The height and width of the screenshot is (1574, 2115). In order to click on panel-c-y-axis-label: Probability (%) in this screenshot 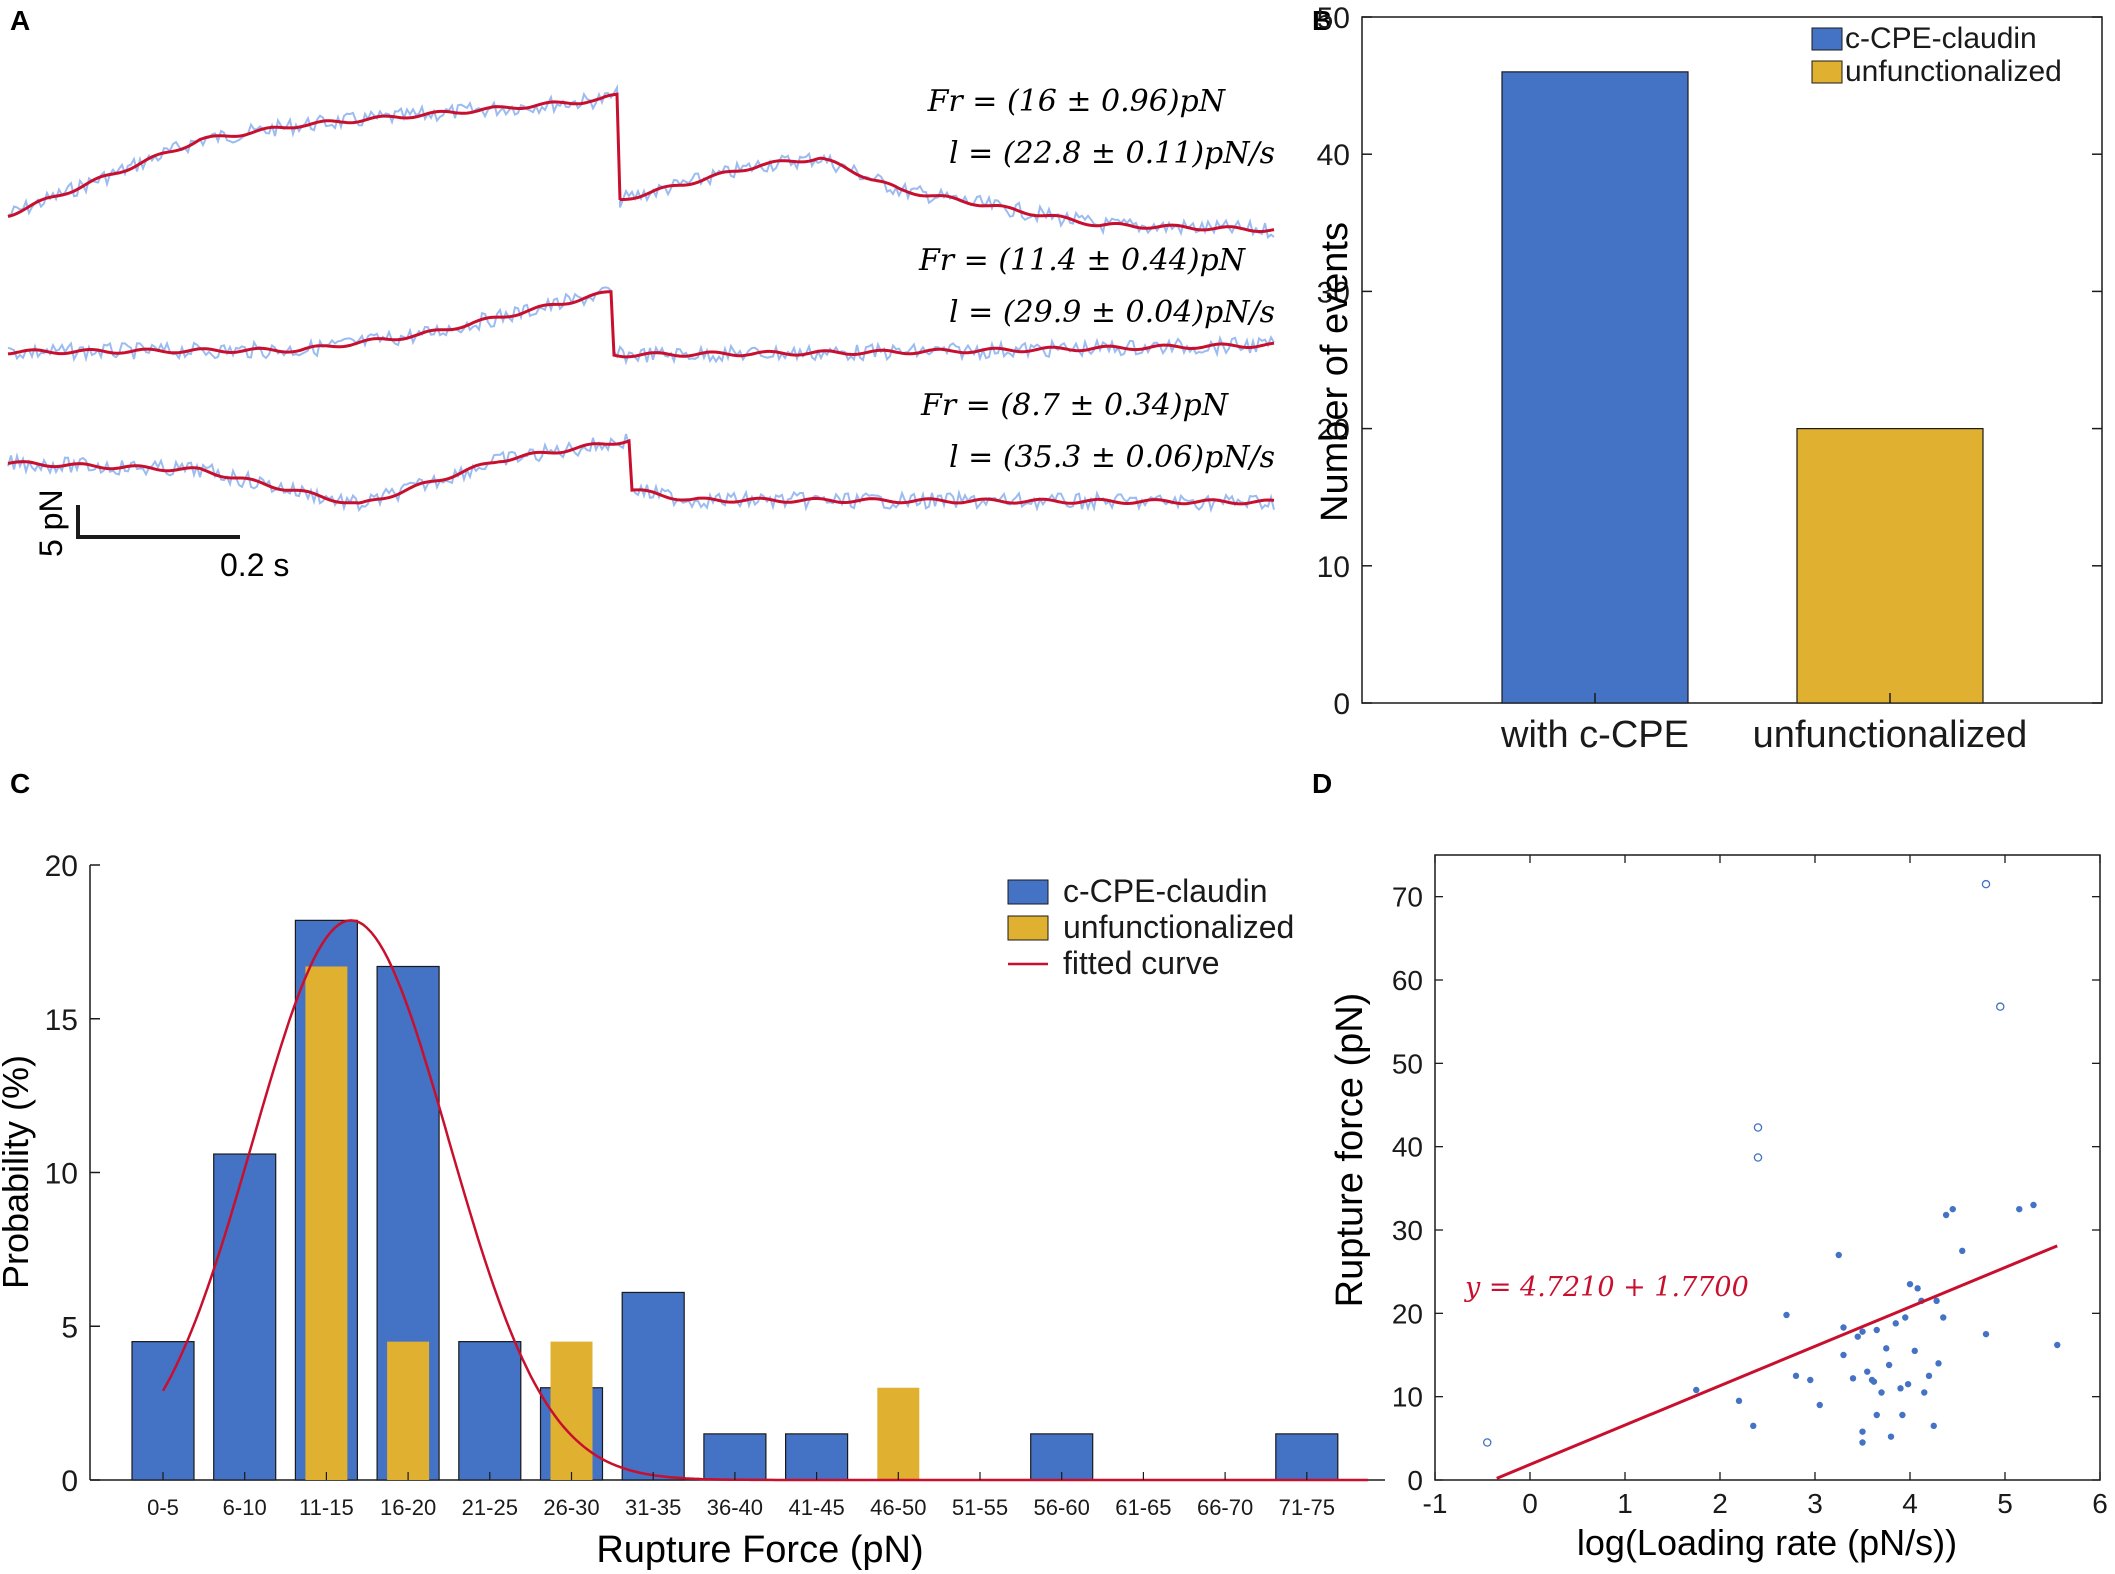, I will do `click(18, 1172)`.